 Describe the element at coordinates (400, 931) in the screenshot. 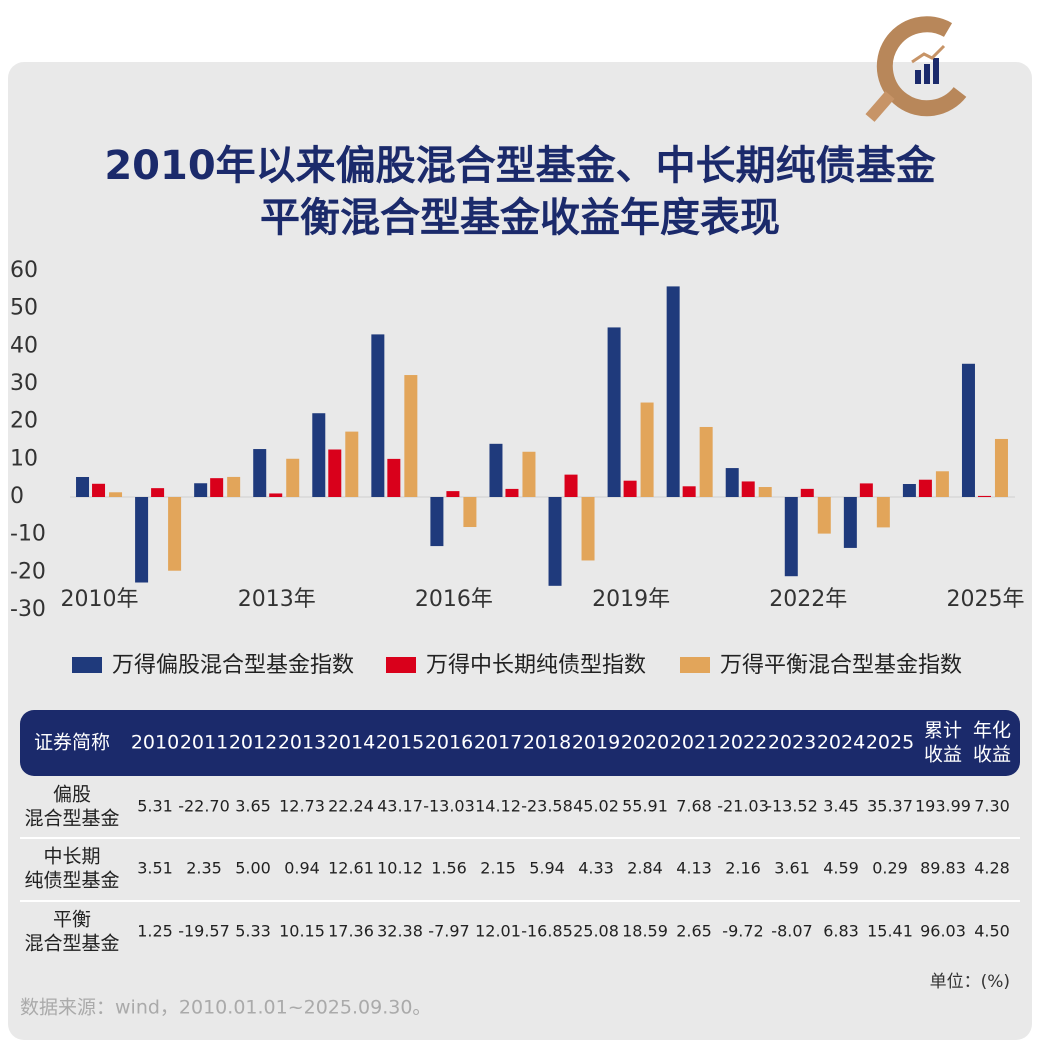

I see `table-cell: 32.38` at that location.